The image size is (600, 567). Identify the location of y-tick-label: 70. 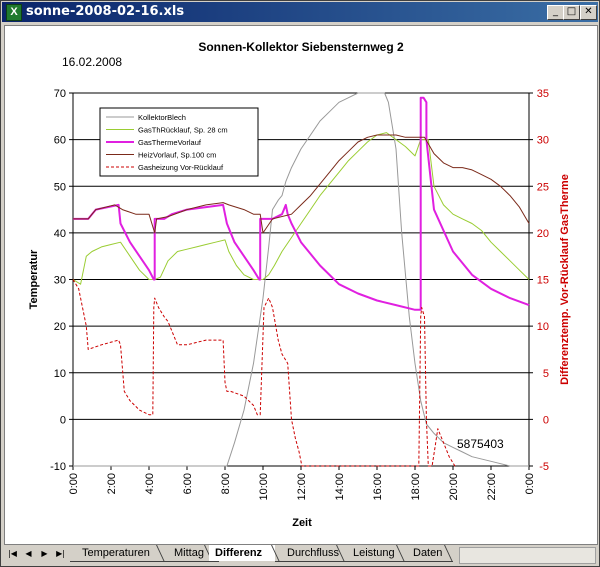
(60, 94).